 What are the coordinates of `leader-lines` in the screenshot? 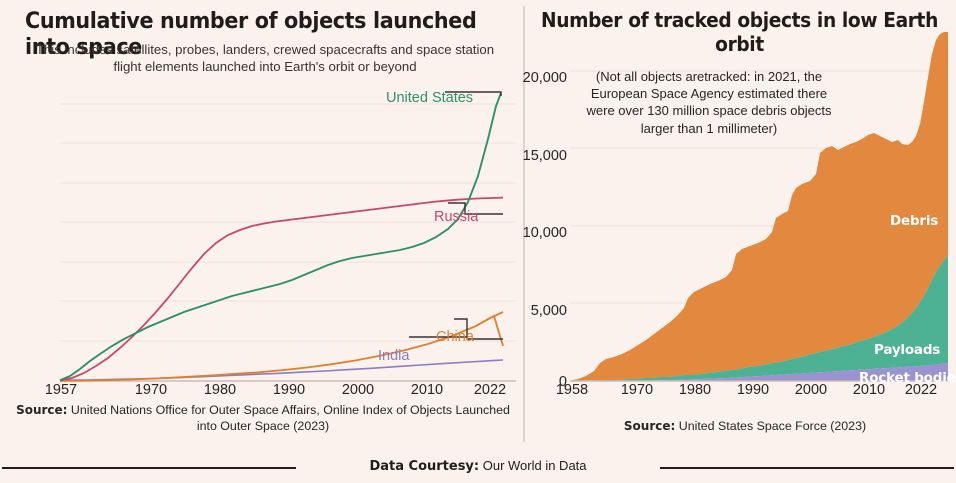 It's located at (456, 215).